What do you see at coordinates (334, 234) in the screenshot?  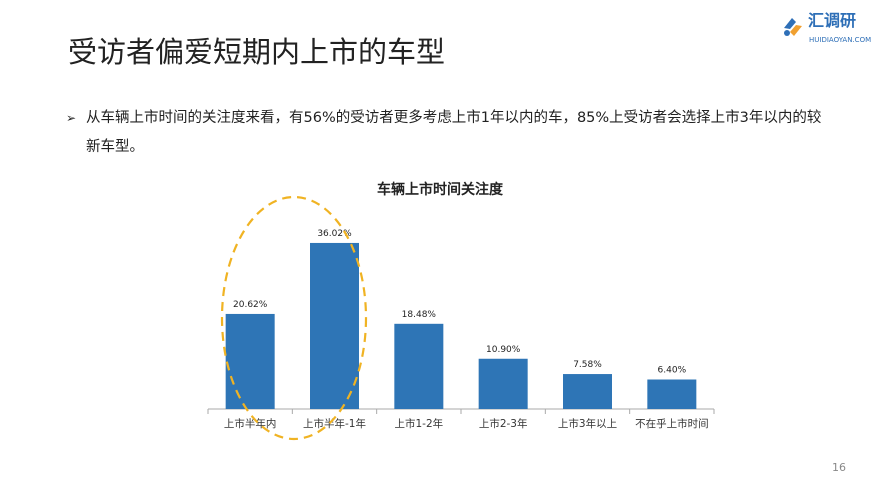 I see `data-label: 36.02%` at bounding box center [334, 234].